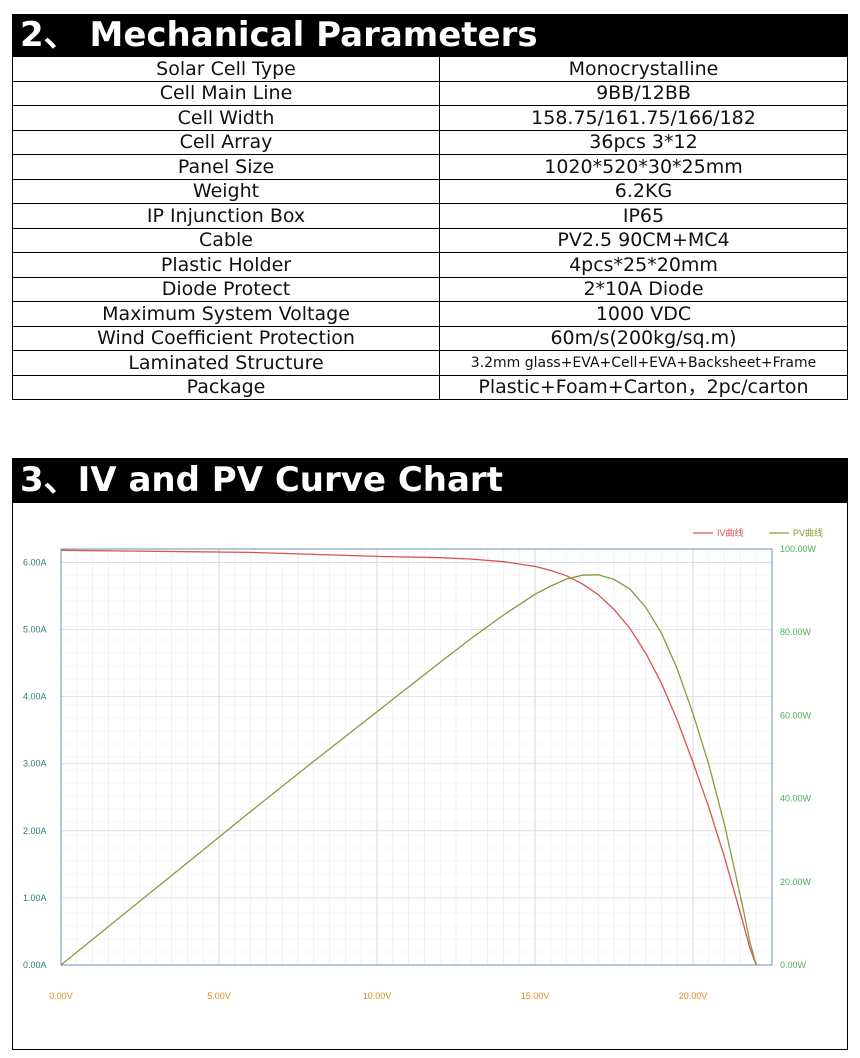 This screenshot has height=1058, width=860. What do you see at coordinates (796, 632) in the screenshot?
I see `y2-tick-label: 80.00W` at bounding box center [796, 632].